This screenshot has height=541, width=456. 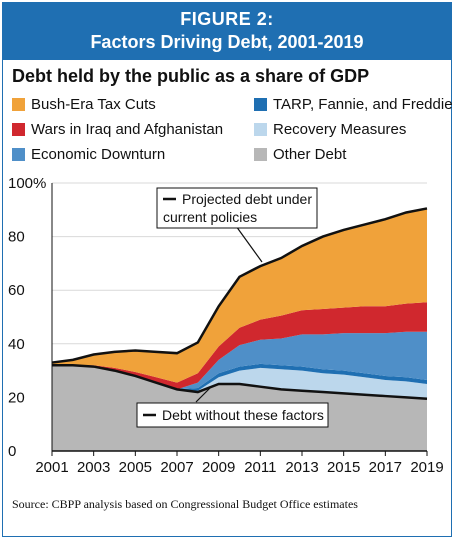 I want to click on callout-label-projected-line2: current policies, so click(x=210, y=217).